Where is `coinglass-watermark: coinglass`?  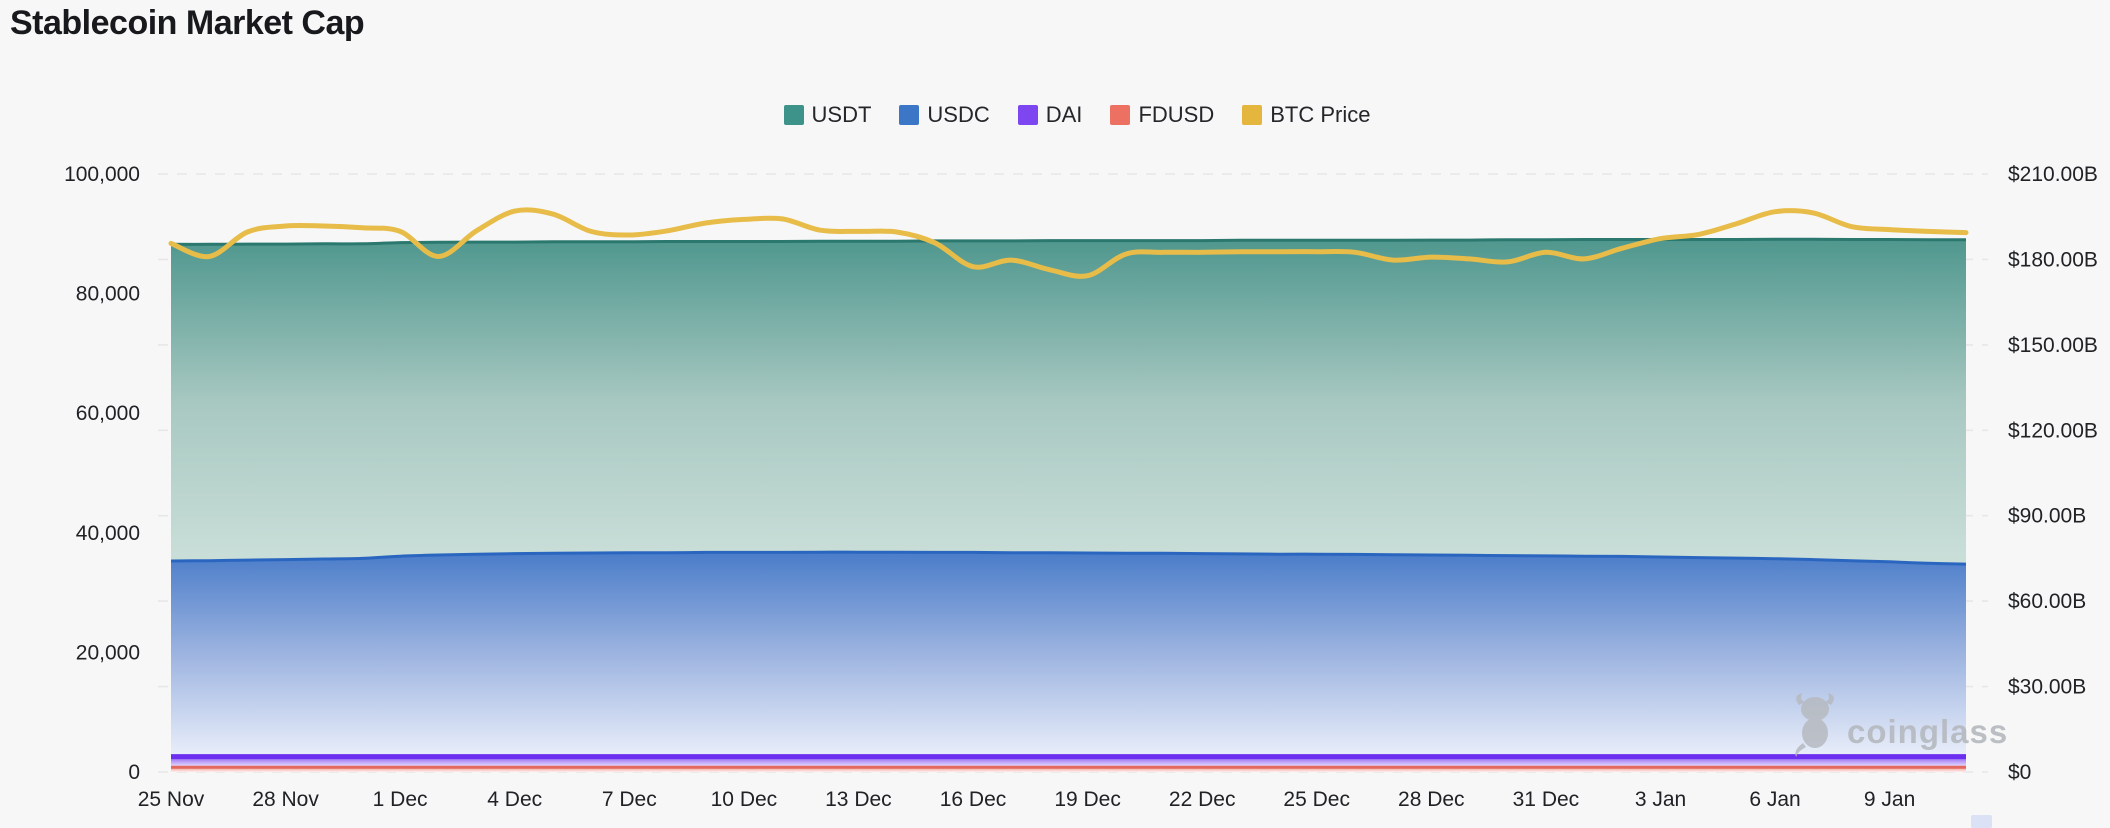 coinglass-watermark: coinglass is located at coordinates (1901, 725).